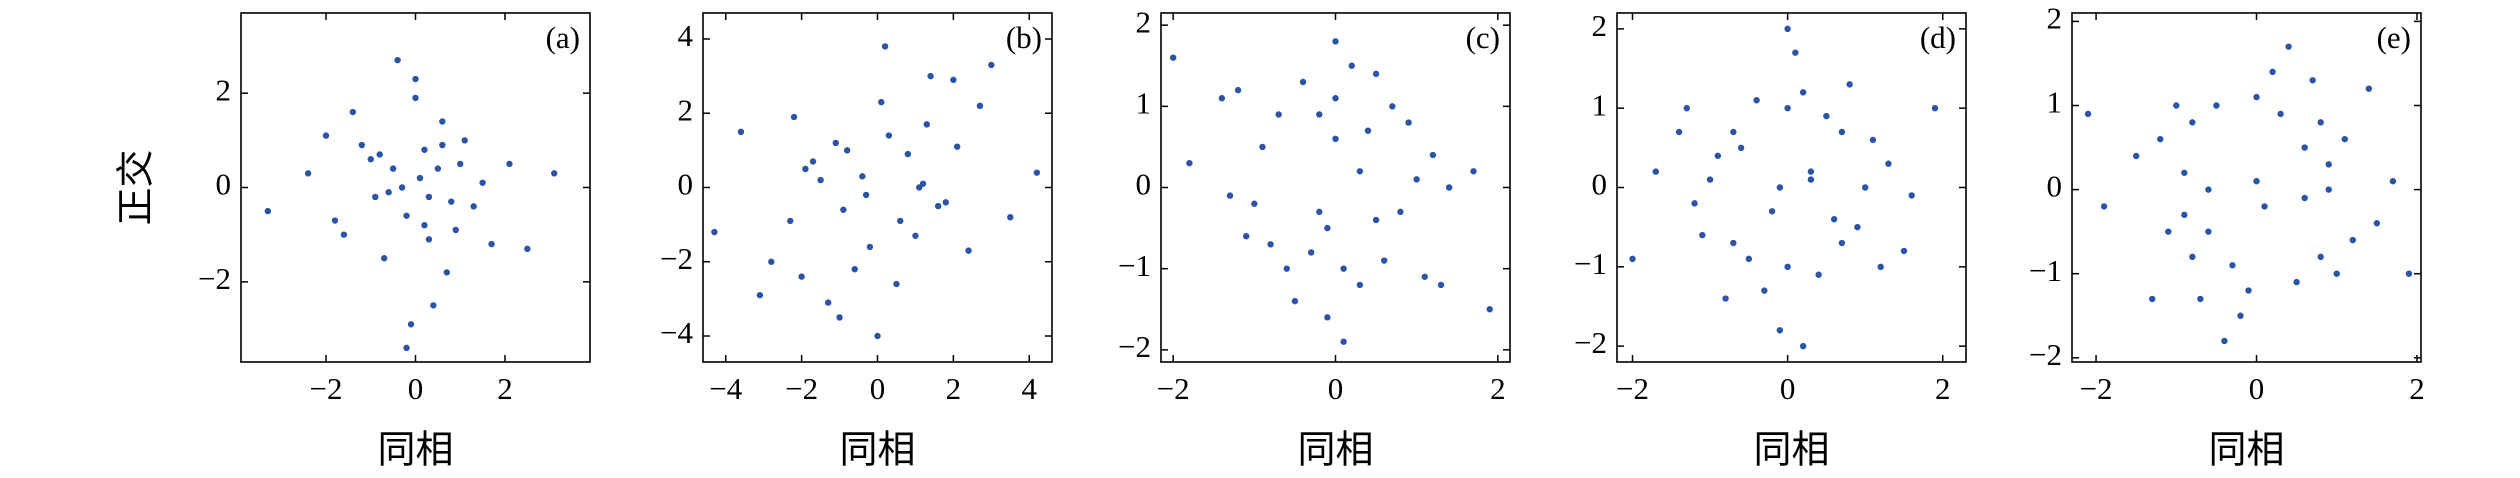  I want to click on panel-label: (c), so click(1483, 37).